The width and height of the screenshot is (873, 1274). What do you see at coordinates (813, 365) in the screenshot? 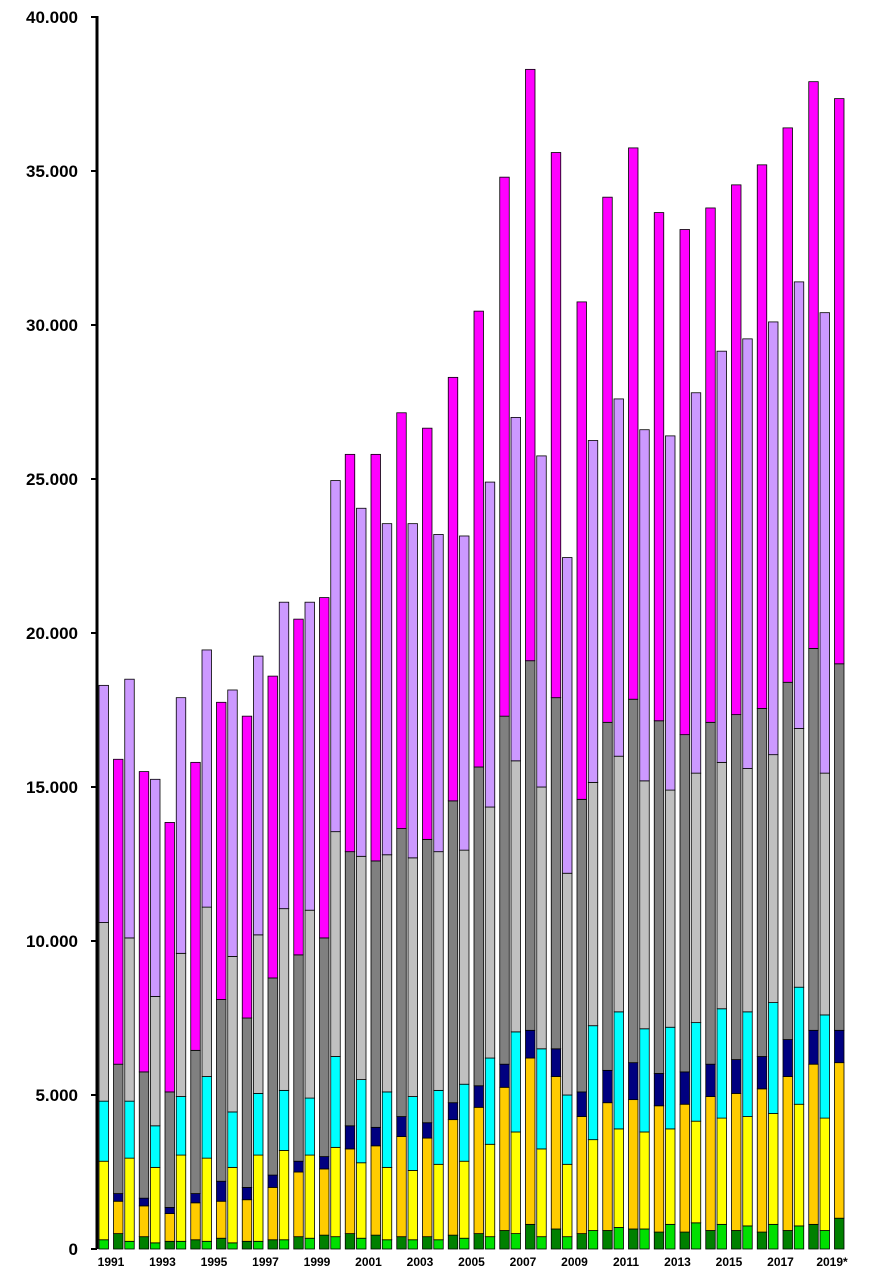
I see `bar-segment-b-2018-s5` at bounding box center [813, 365].